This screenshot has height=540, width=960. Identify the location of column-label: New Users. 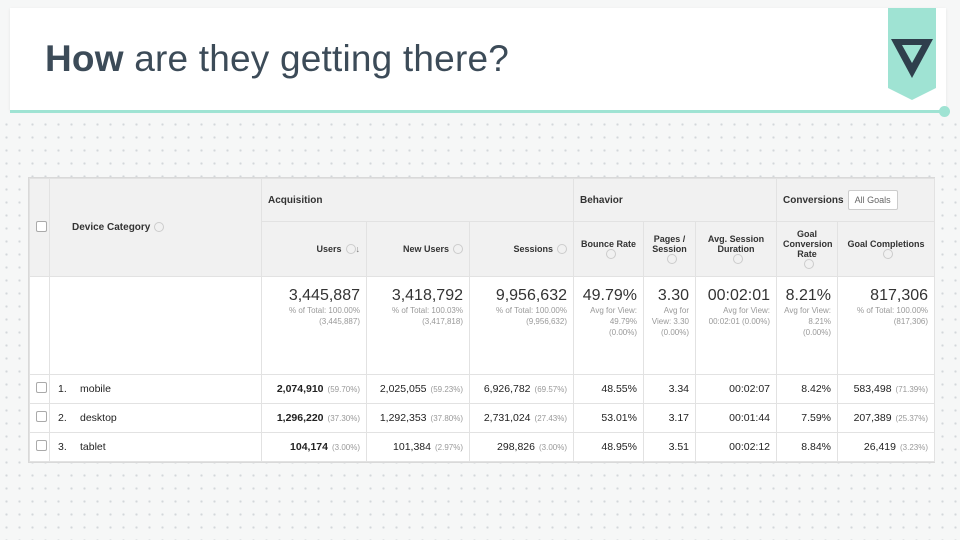
(425, 248).